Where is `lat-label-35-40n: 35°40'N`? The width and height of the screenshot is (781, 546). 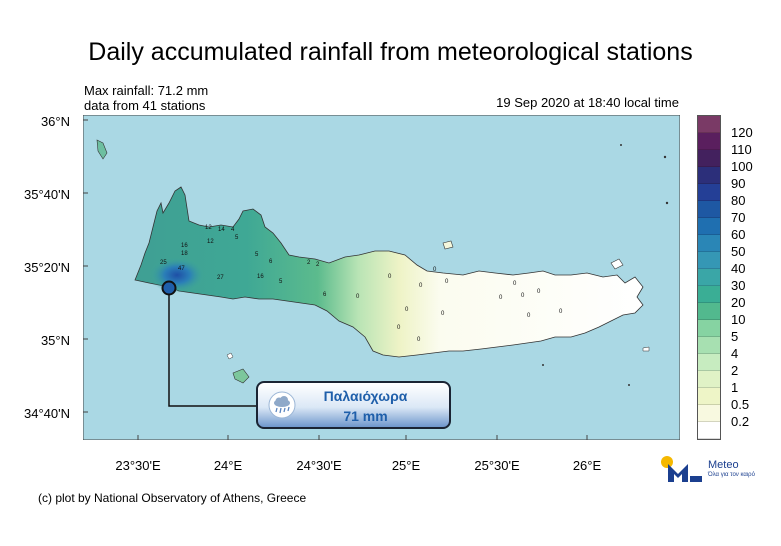
lat-label-35-40n: 35°40'N is located at coordinates (47, 194).